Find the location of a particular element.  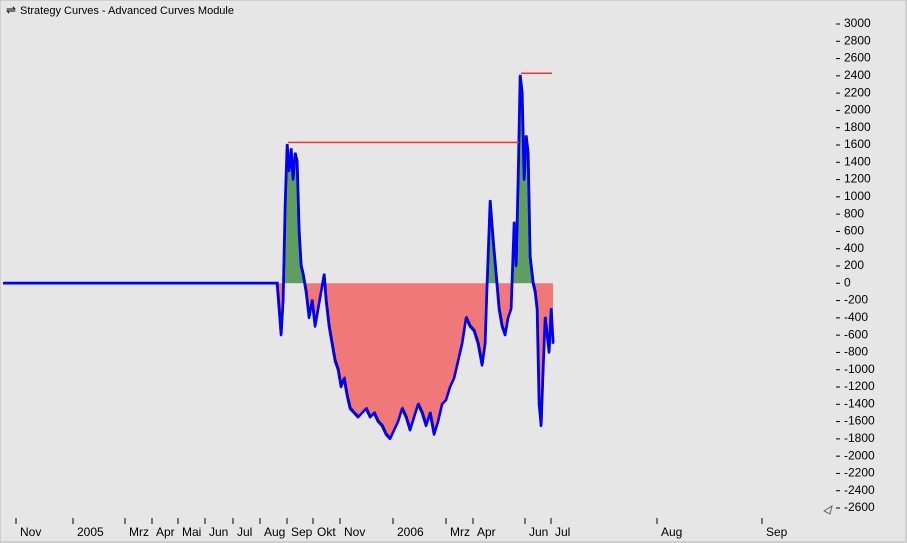

y-tick-label: 1800 is located at coordinates (857, 127).